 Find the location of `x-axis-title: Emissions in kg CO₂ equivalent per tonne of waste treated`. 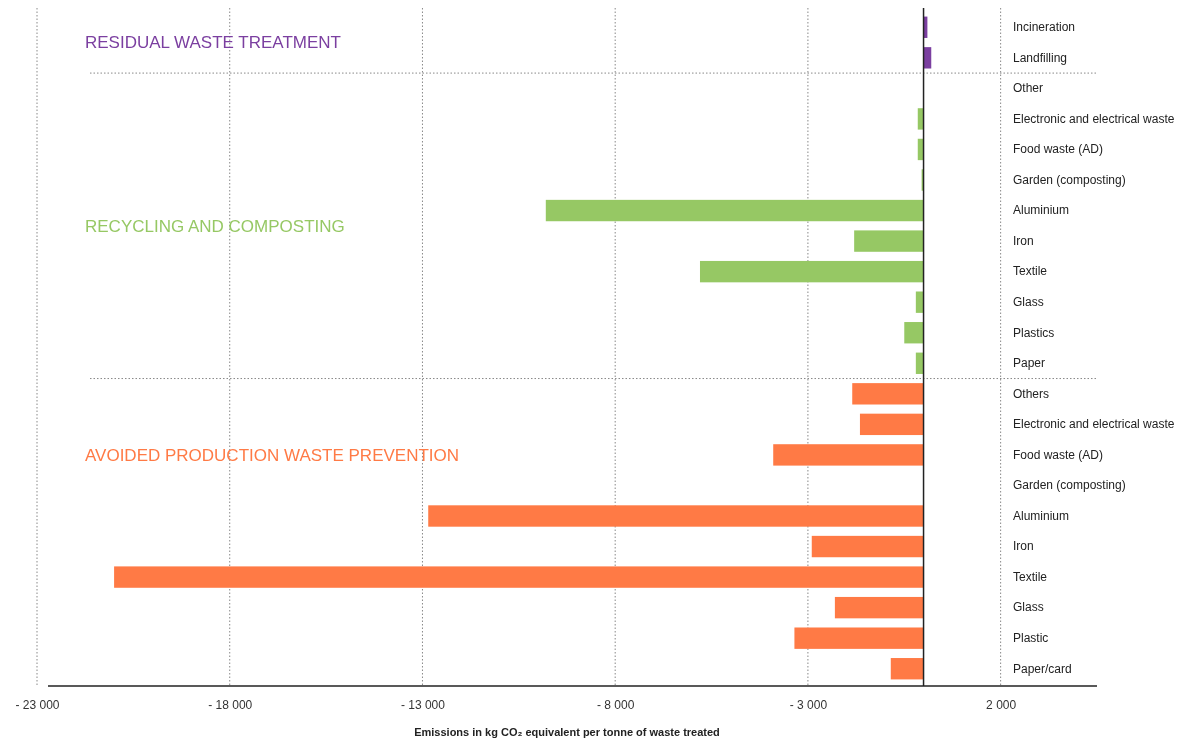

x-axis-title: Emissions in kg CO₂ equivalent per tonne of waste treated is located at coordinates (567, 732).